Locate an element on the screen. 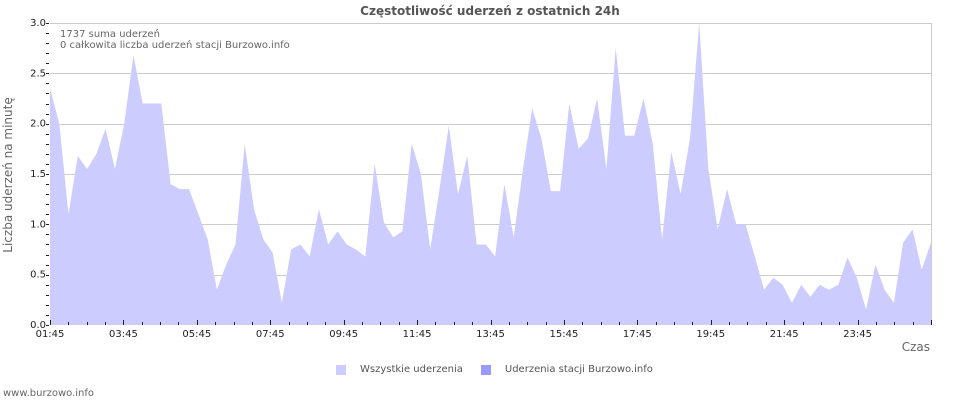  x-tick-label: 11:45 is located at coordinates (417, 334).